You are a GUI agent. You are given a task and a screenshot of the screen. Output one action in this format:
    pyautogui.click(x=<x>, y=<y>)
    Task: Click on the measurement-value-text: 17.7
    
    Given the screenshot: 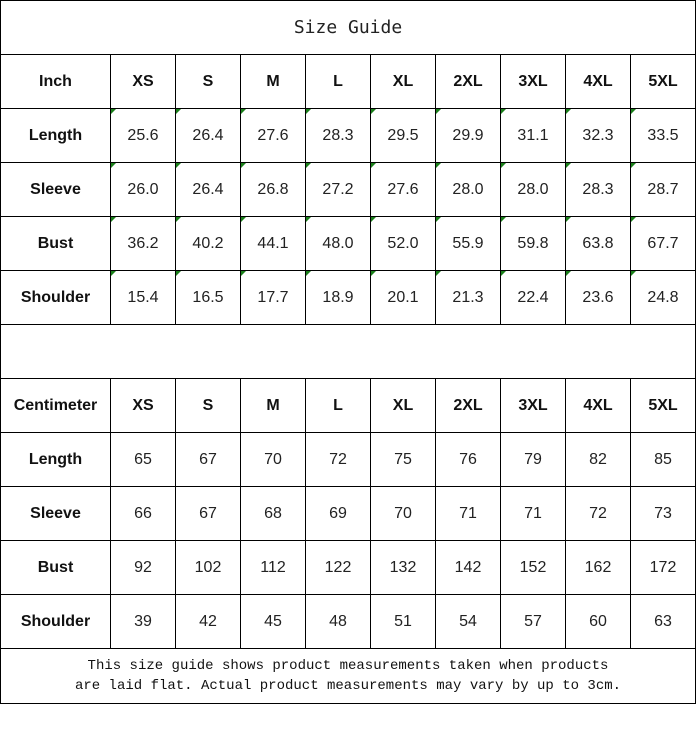 What is the action you would take?
    pyautogui.click(x=273, y=297)
    